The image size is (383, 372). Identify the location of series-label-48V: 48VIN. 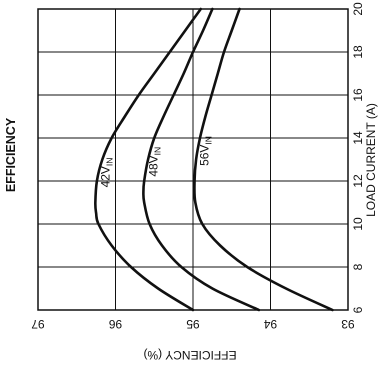
(154, 162).